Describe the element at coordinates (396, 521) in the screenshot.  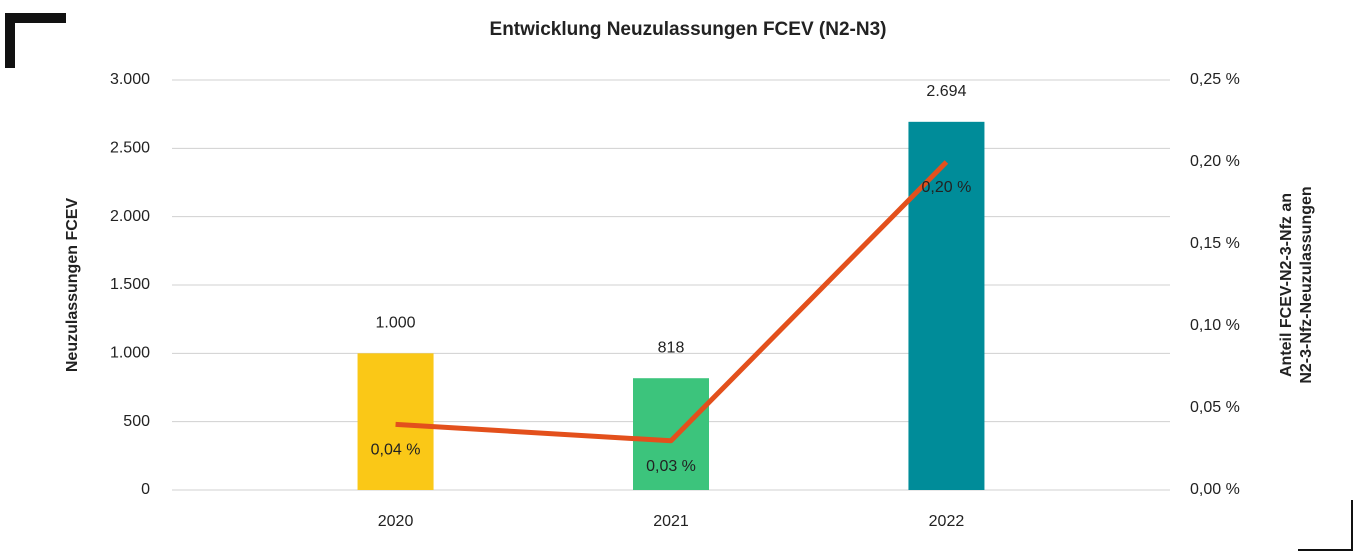
I see `x-tick-label: 2020` at that location.